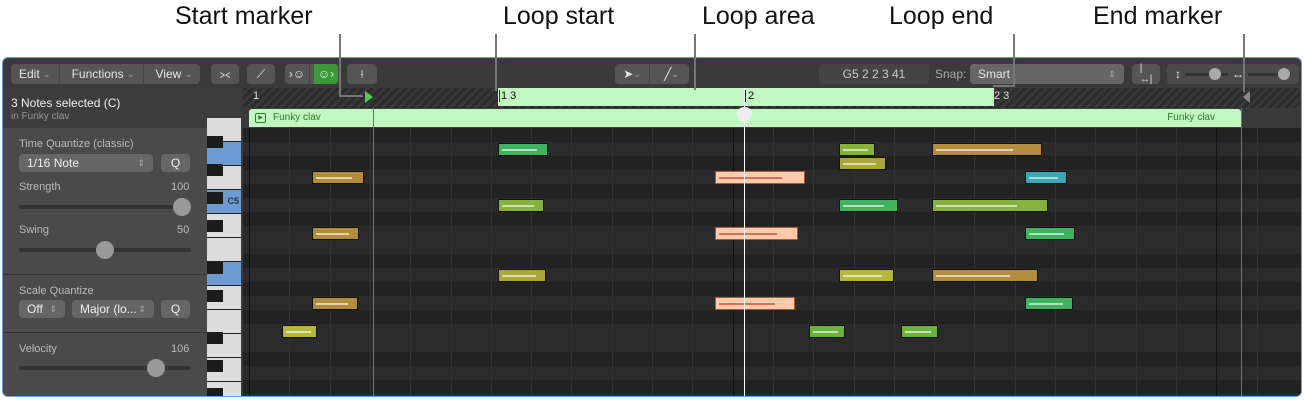 This screenshot has height=400, width=1304. Describe the element at coordinates (326, 74) in the screenshot. I see `midi-out-button: ☺›` at that location.